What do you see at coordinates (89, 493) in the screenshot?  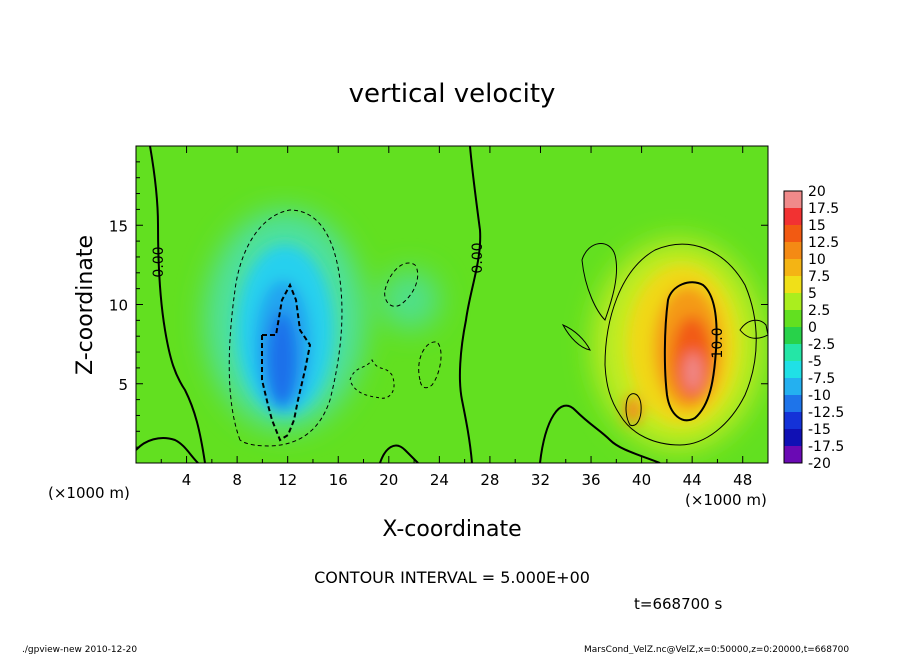 I see `x-axis-unit-left: (×1000 m)` at bounding box center [89, 493].